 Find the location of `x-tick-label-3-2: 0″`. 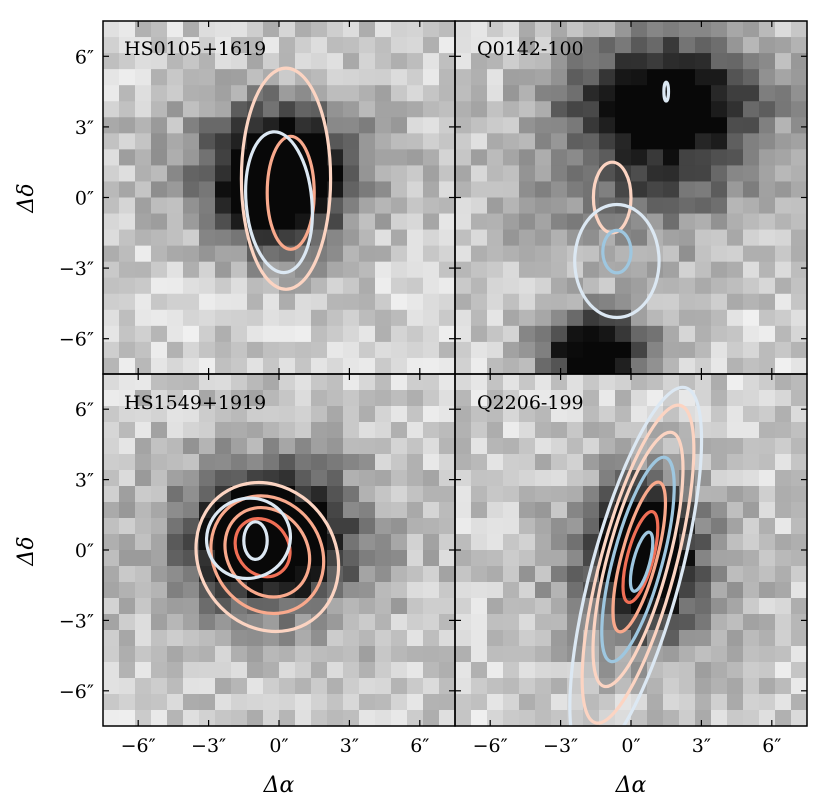

x-tick-label-3-2: 0″ is located at coordinates (630, 746).